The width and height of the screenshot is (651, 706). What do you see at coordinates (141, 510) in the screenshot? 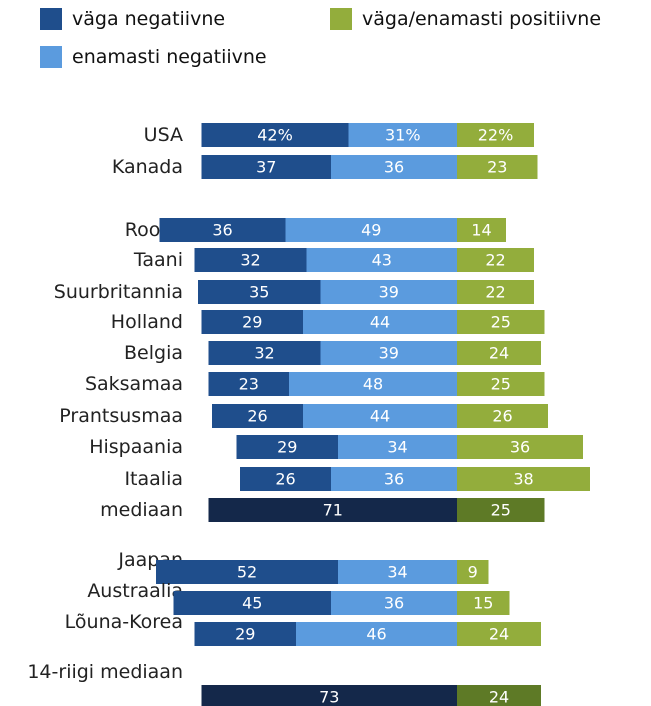
I see `category-label-mediaan: mediaan` at bounding box center [141, 510].